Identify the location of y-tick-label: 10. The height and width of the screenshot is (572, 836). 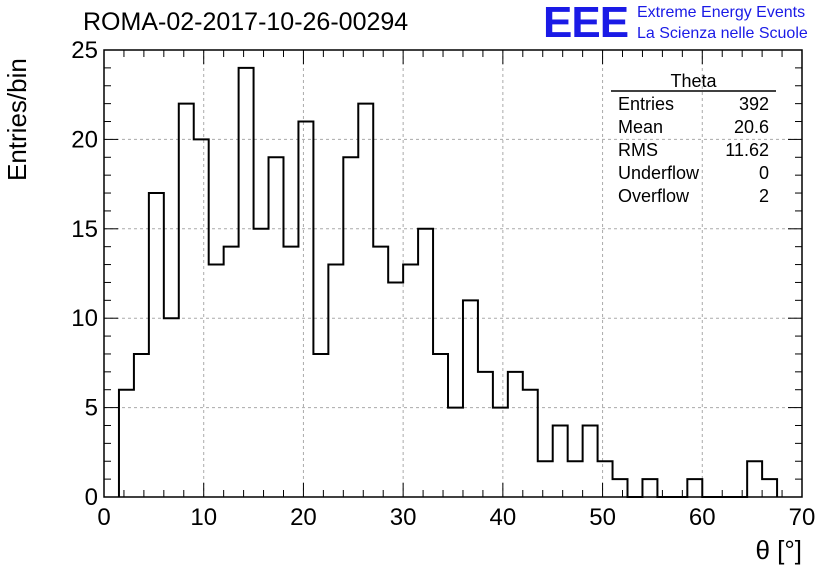
(84, 318).